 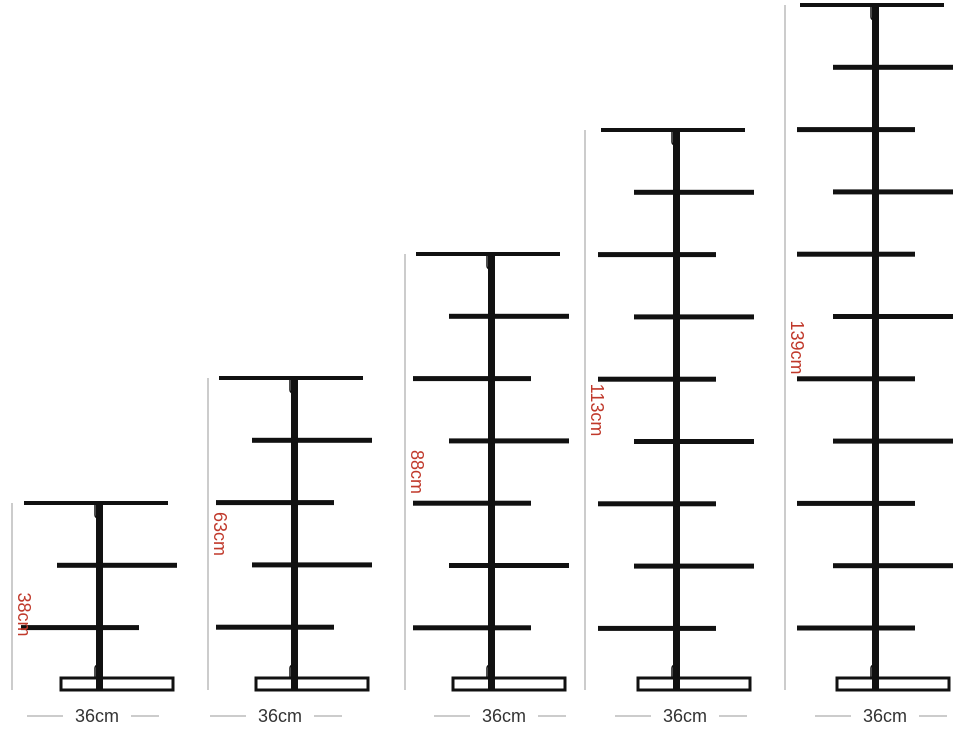 What do you see at coordinates (669, 427) in the screenshot?
I see `rack-4: 113cm 36cm` at bounding box center [669, 427].